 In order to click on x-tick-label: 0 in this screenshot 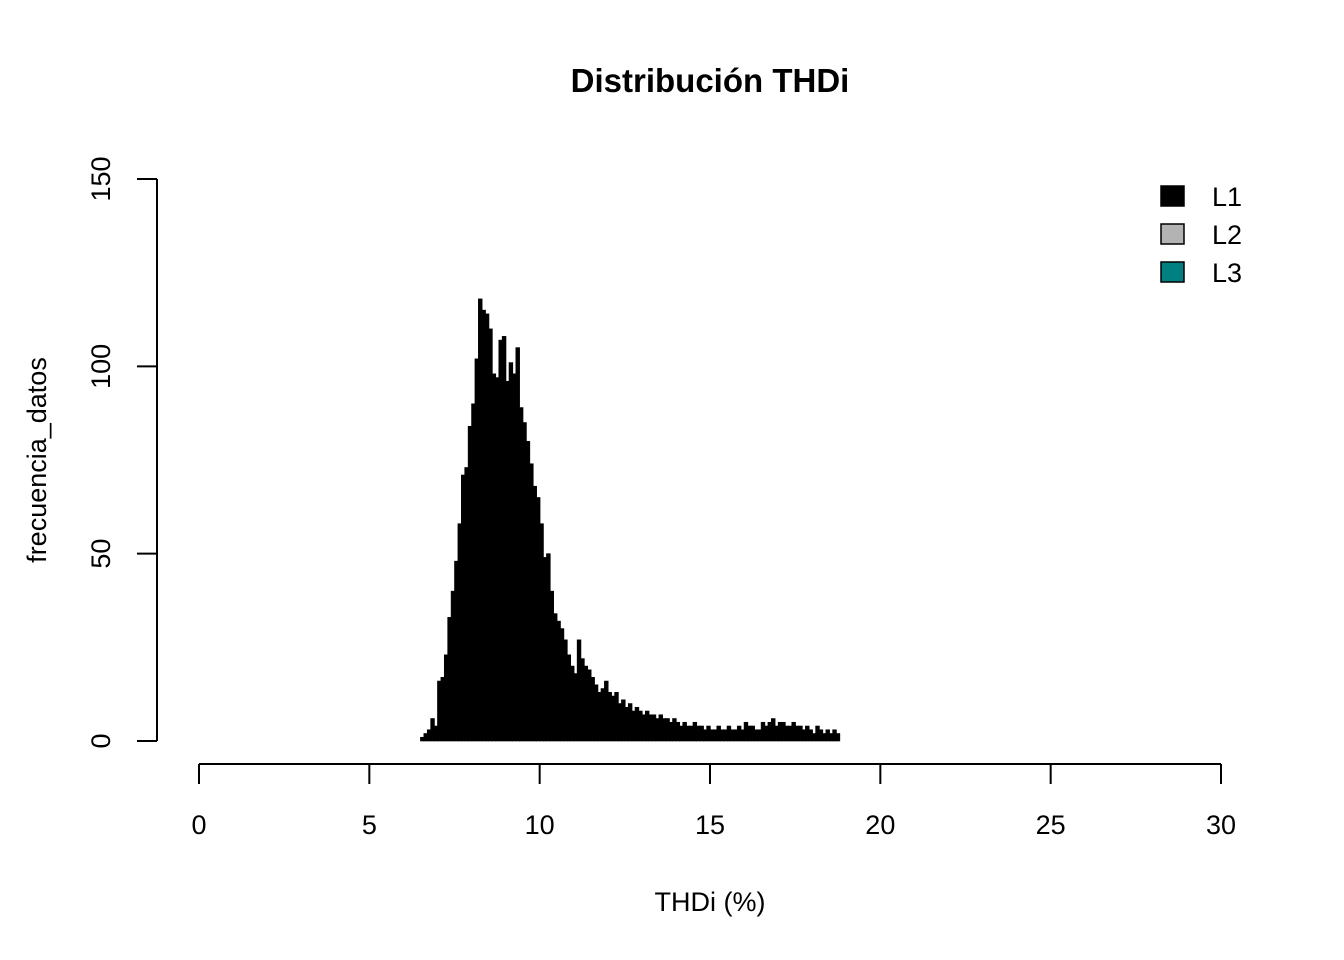, I will do `click(198, 825)`.